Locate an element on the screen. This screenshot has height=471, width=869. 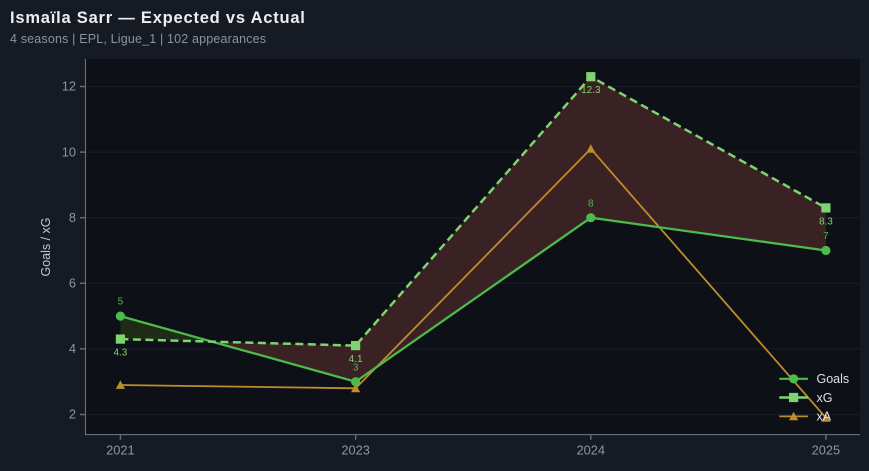
svg-text: 2024 is located at coordinates (591, 450).